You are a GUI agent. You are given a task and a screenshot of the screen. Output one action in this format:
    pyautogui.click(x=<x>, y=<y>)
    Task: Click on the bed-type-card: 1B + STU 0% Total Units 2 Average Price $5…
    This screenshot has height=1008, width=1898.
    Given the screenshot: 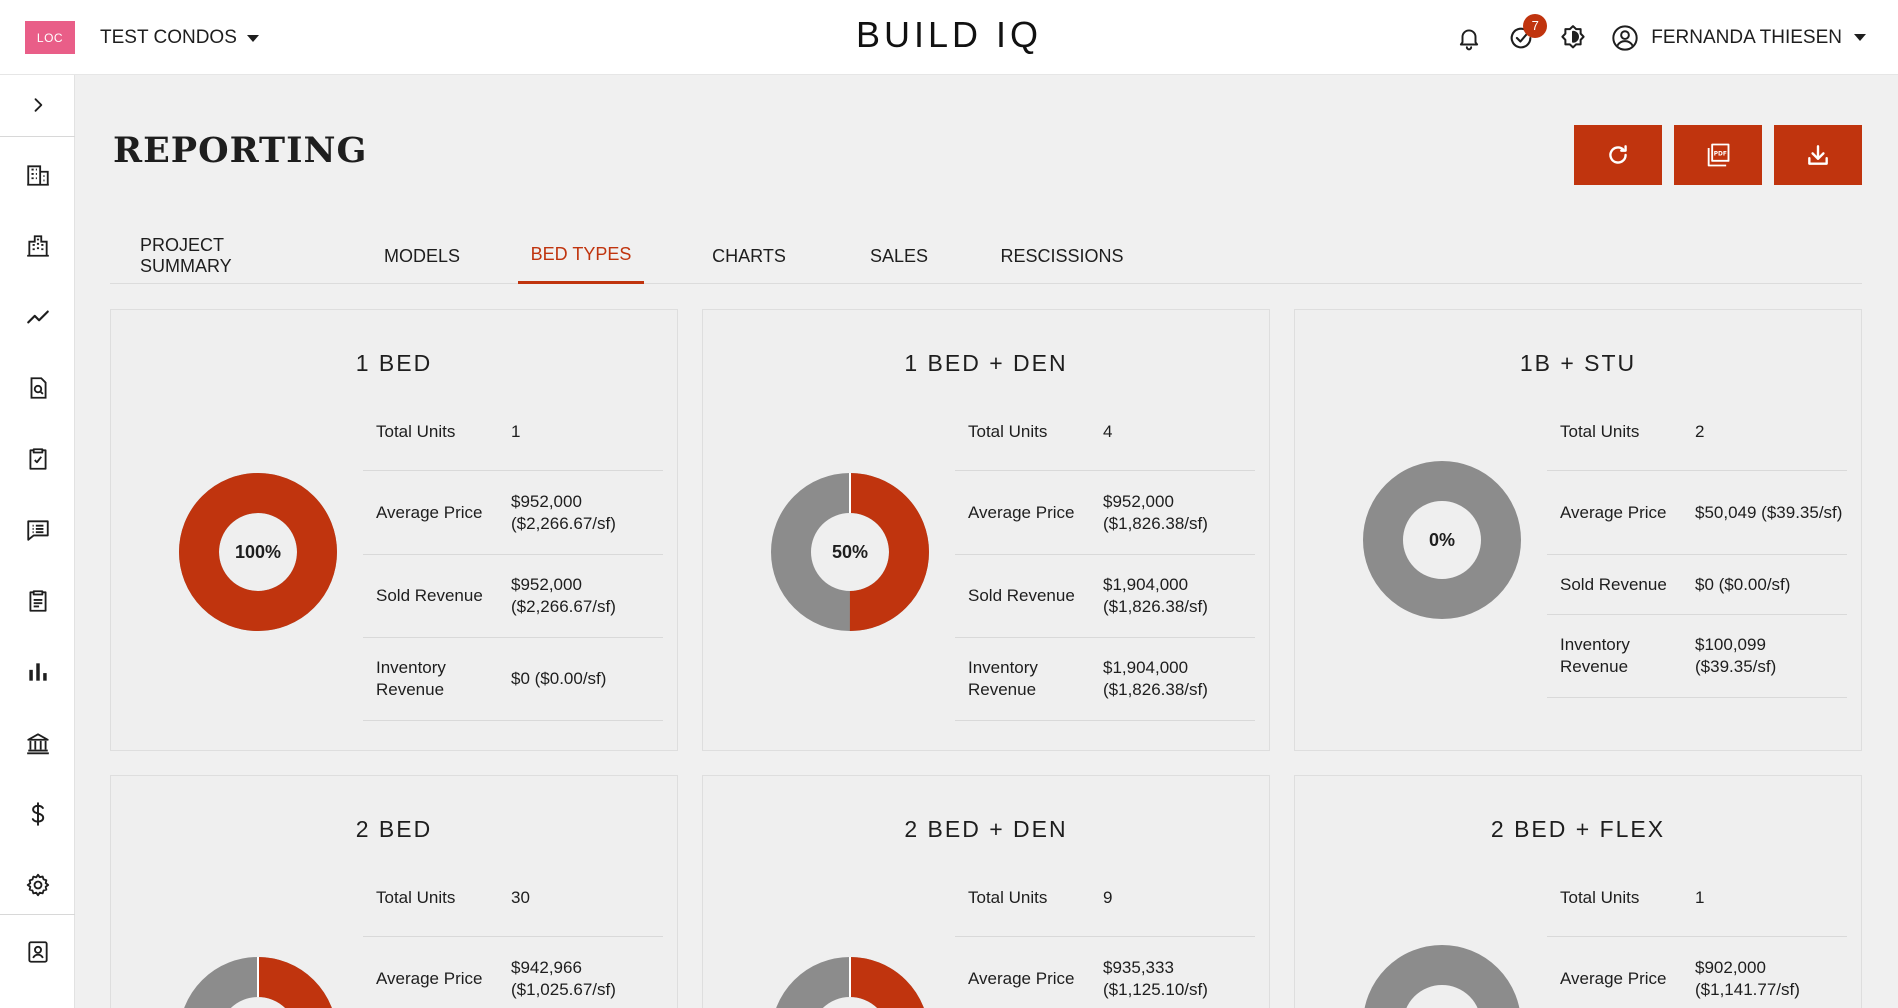 What is the action you would take?
    pyautogui.click(x=1578, y=530)
    